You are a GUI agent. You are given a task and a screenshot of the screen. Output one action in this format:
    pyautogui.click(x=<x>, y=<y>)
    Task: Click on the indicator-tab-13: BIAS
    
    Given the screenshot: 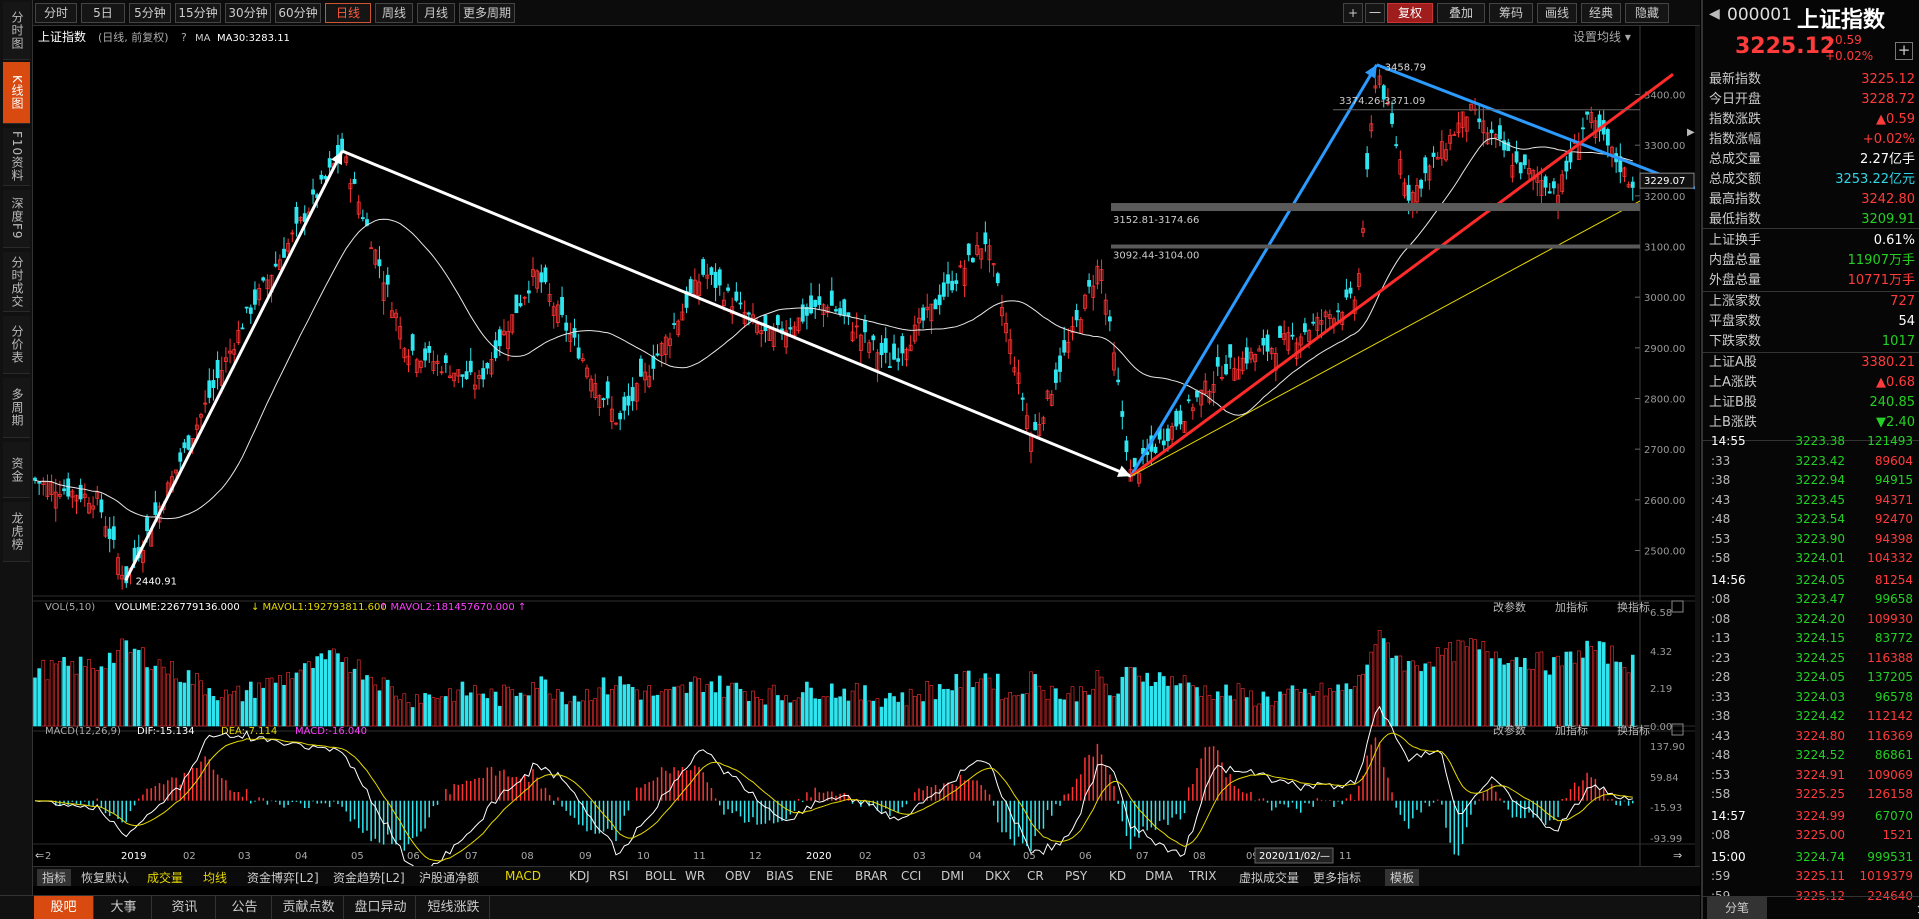 What is the action you would take?
    pyautogui.click(x=780, y=876)
    